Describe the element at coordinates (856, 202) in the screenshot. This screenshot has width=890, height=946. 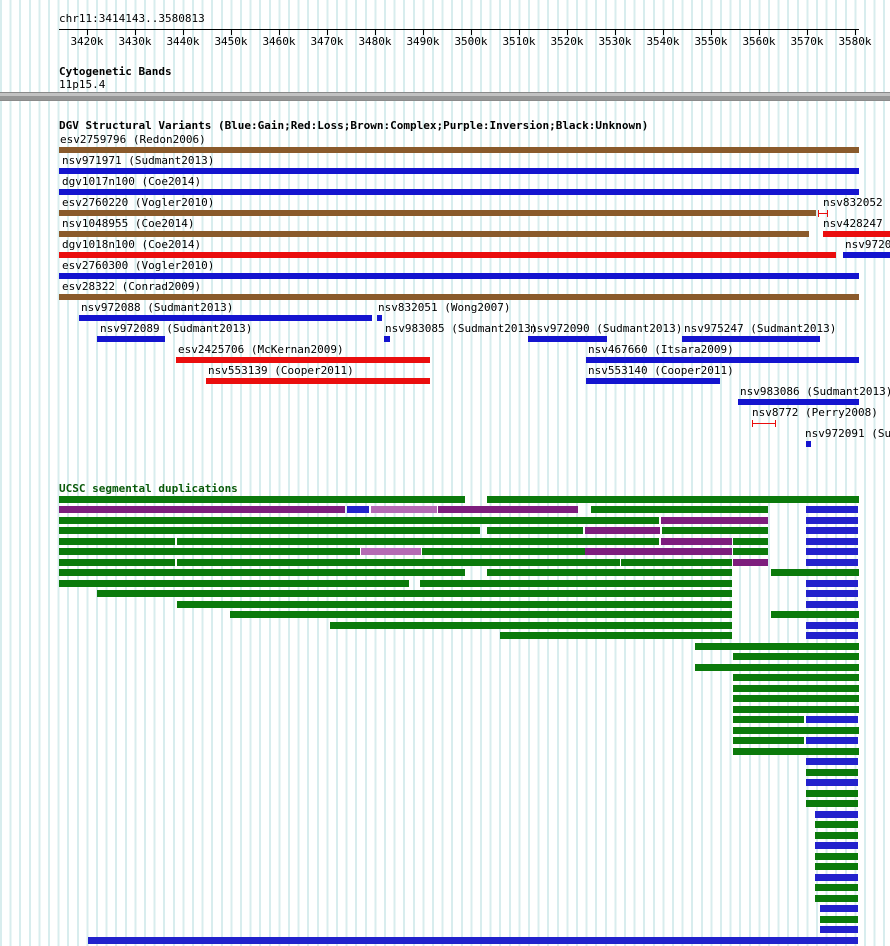
I see `dgv-feature-label: nsv832052 (` at that location.